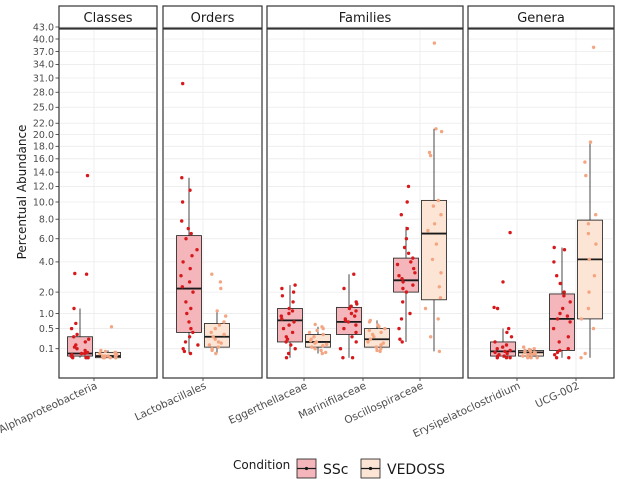 The image size is (622, 479). What do you see at coordinates (43, 159) in the screenshot?
I see `y-tick-label: 16.0` at bounding box center [43, 159].